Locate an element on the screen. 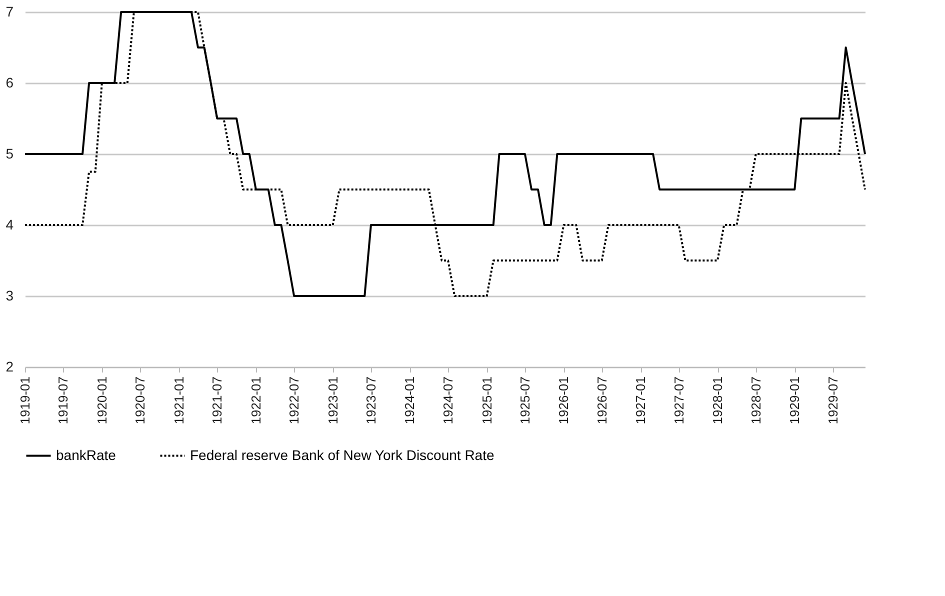  y-tick-label: 3 is located at coordinates (10, 296).